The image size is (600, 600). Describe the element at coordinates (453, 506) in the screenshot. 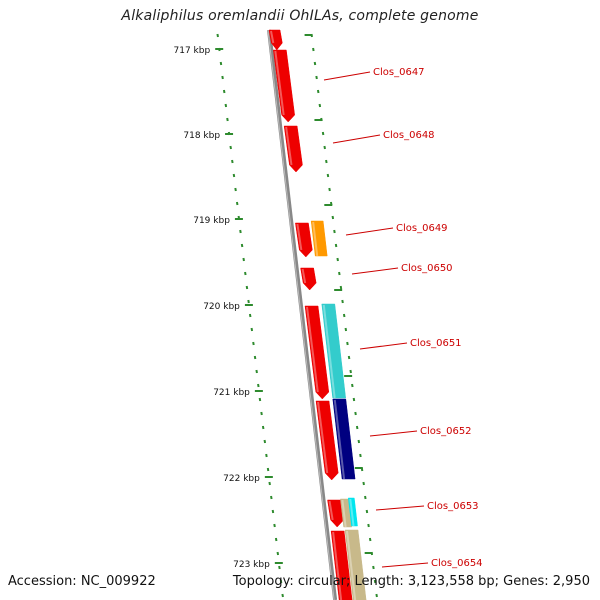

I see `gene-label: Clos_0653` at that location.